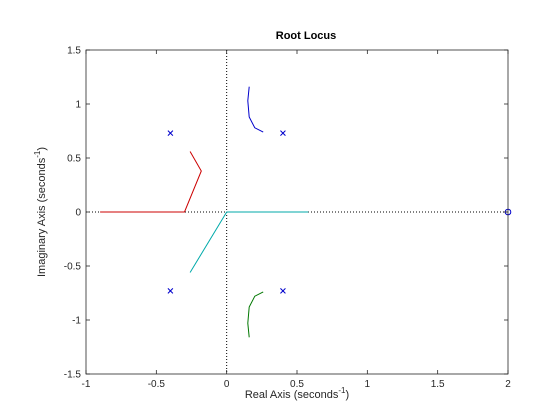 The height and width of the screenshot is (420, 560). Describe the element at coordinates (74, 159) in the screenshot. I see `y-tick-label: 0.5` at that location.